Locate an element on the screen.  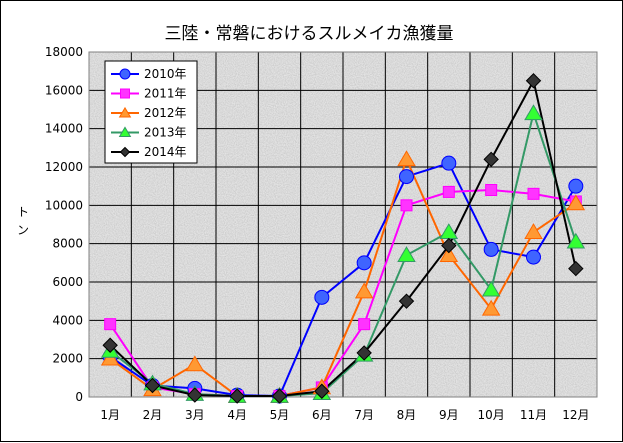
x-tick-label: 2月 is located at coordinates (153, 415).